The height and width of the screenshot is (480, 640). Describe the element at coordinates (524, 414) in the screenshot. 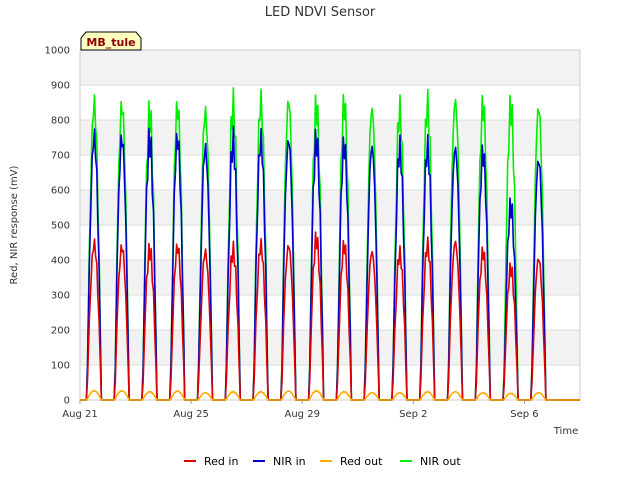

I see `x-tick-label: Sep 6` at that location.